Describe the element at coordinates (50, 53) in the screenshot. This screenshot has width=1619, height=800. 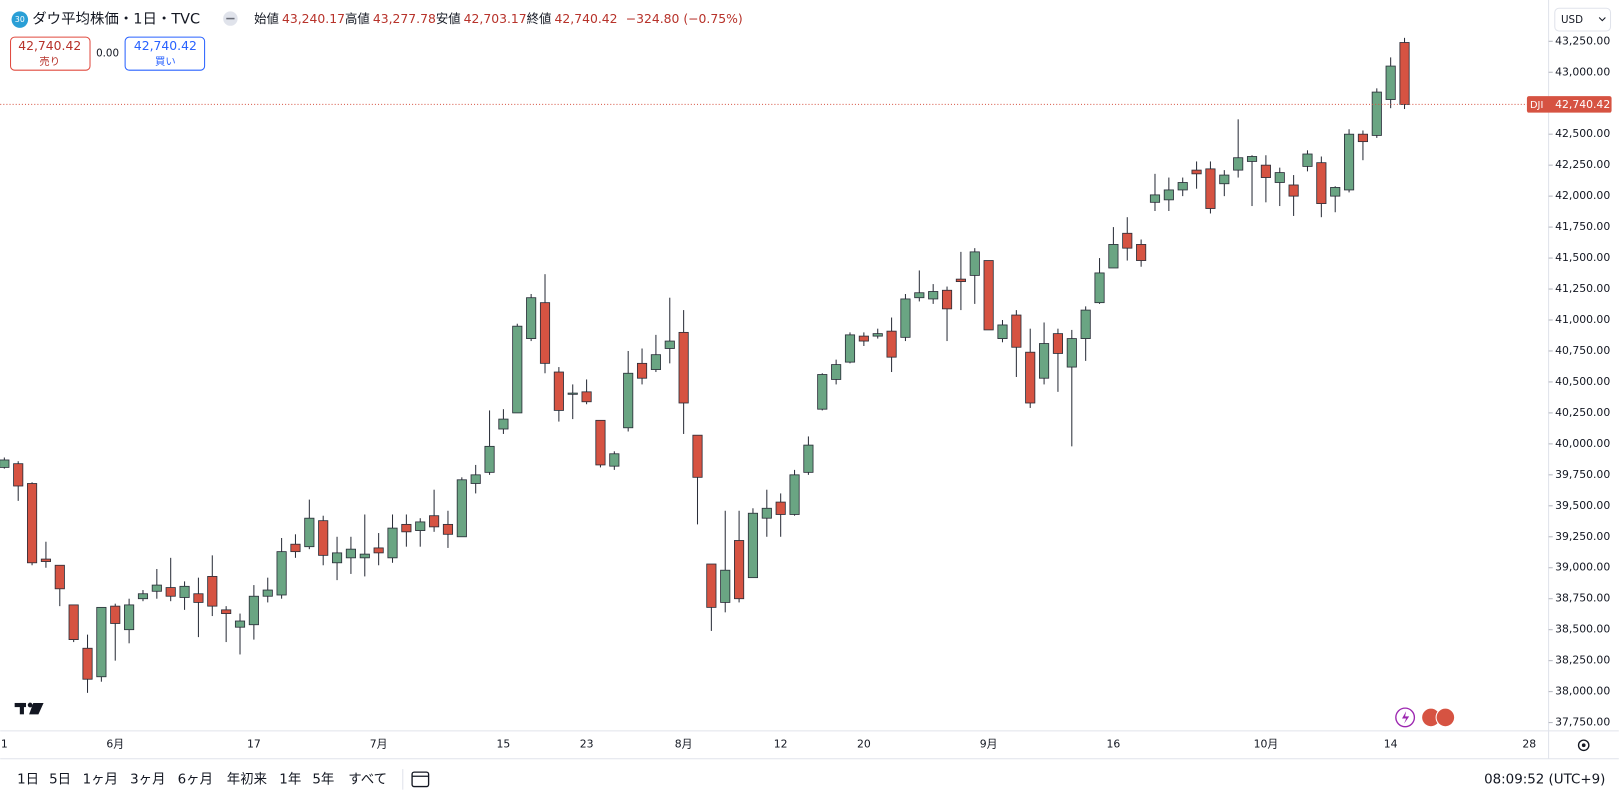
I see `sell-button` at that location.